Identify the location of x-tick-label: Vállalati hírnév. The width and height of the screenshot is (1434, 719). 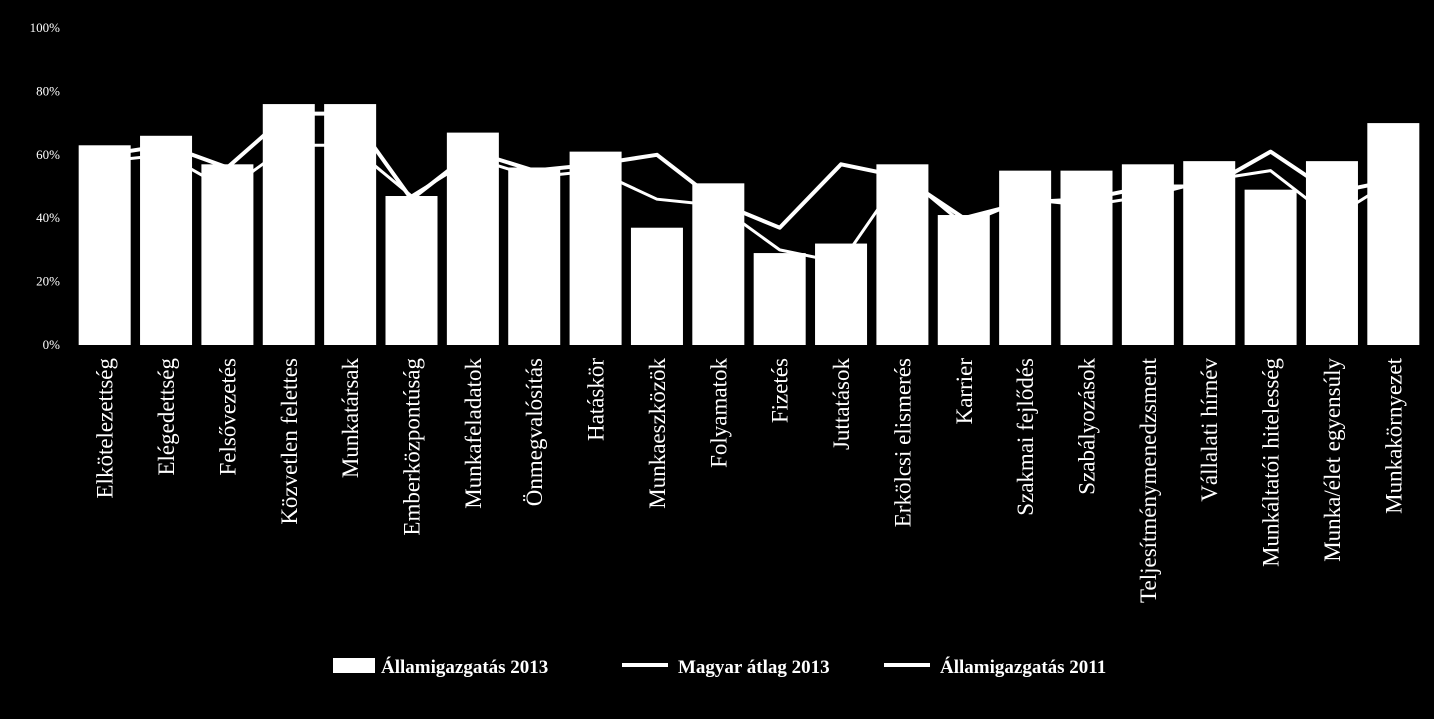
(1209, 430).